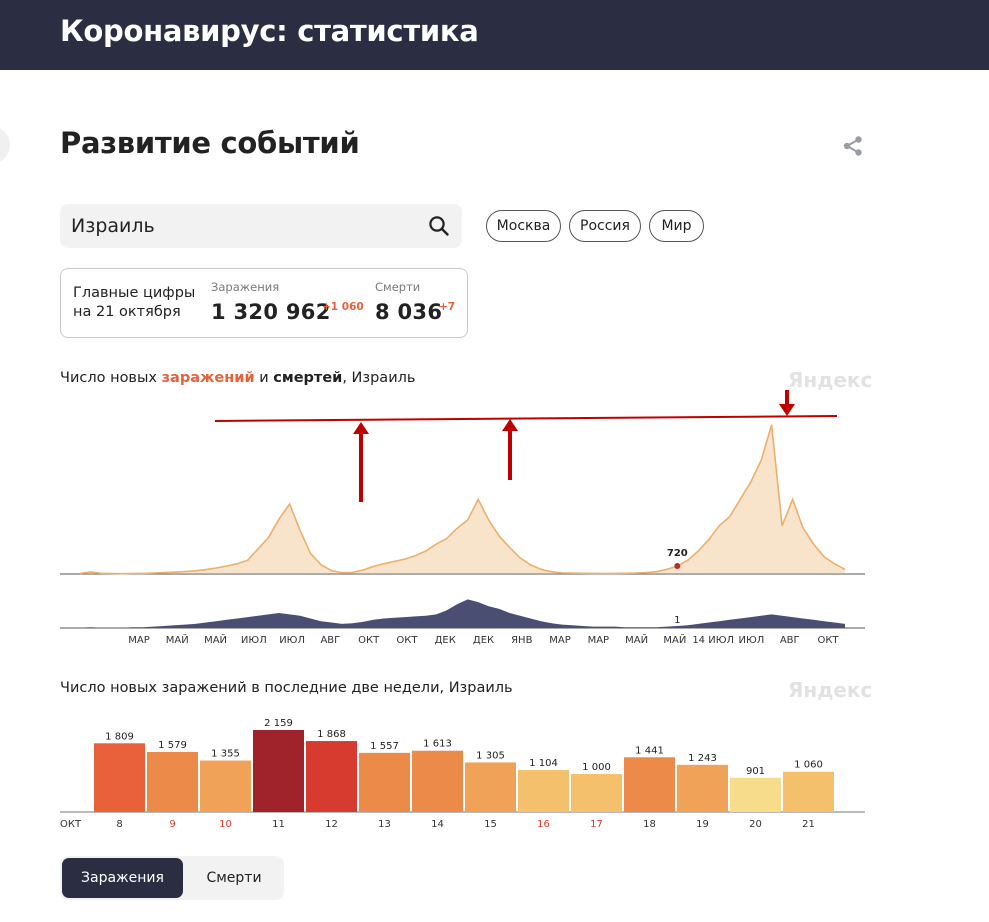  Describe the element at coordinates (439, 226) in the screenshot. I see `search-icon` at that location.